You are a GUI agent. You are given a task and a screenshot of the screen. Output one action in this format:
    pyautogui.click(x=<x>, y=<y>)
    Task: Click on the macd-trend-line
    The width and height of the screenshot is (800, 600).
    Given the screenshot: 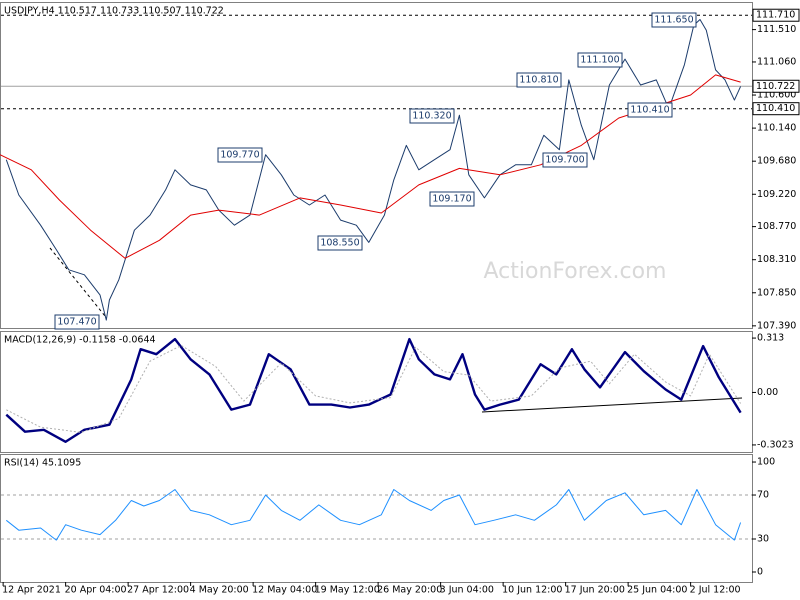 What is the action you would take?
    pyautogui.click(x=612, y=405)
    